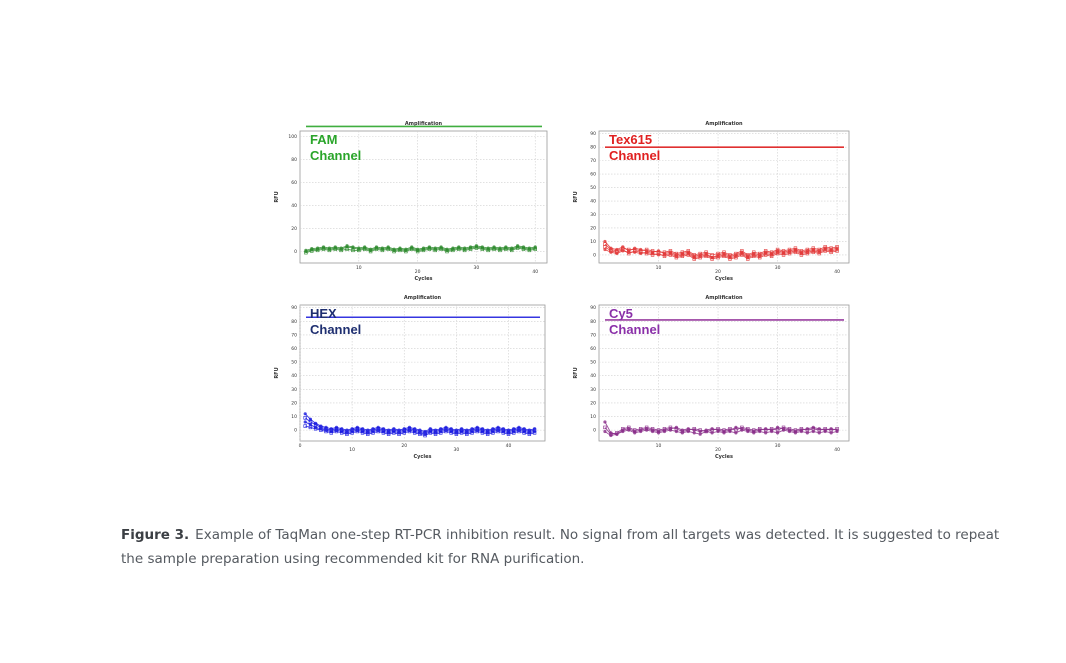 The height and width of the screenshot is (663, 1066). I want to click on fam-y-tick-label: 100, so click(292, 137).